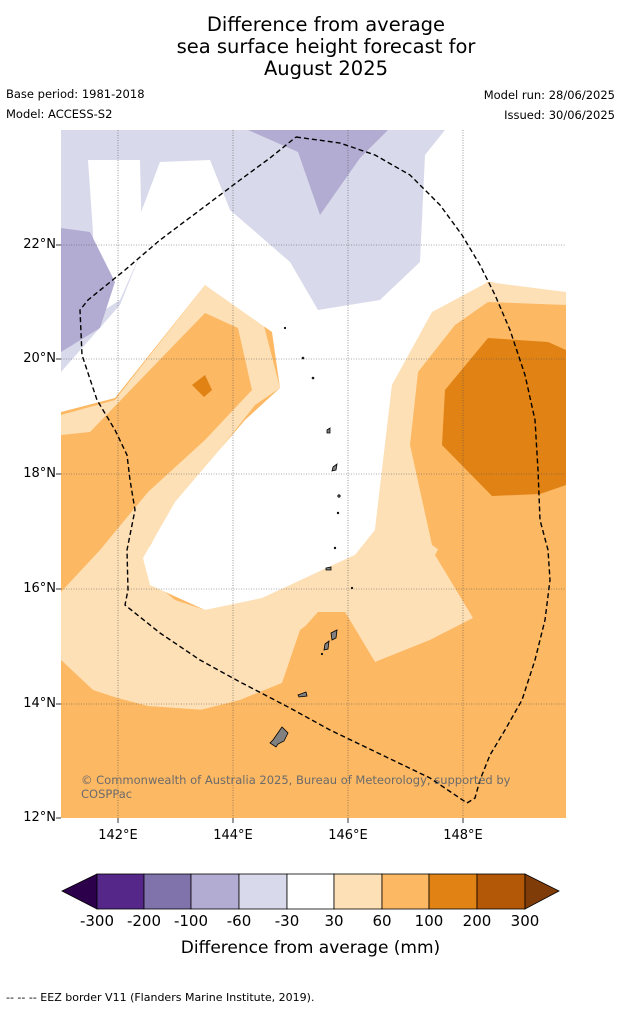 This screenshot has height=1011, width=621. What do you see at coordinates (39, 358) in the screenshot?
I see `lat-label-20: 20°N` at bounding box center [39, 358].